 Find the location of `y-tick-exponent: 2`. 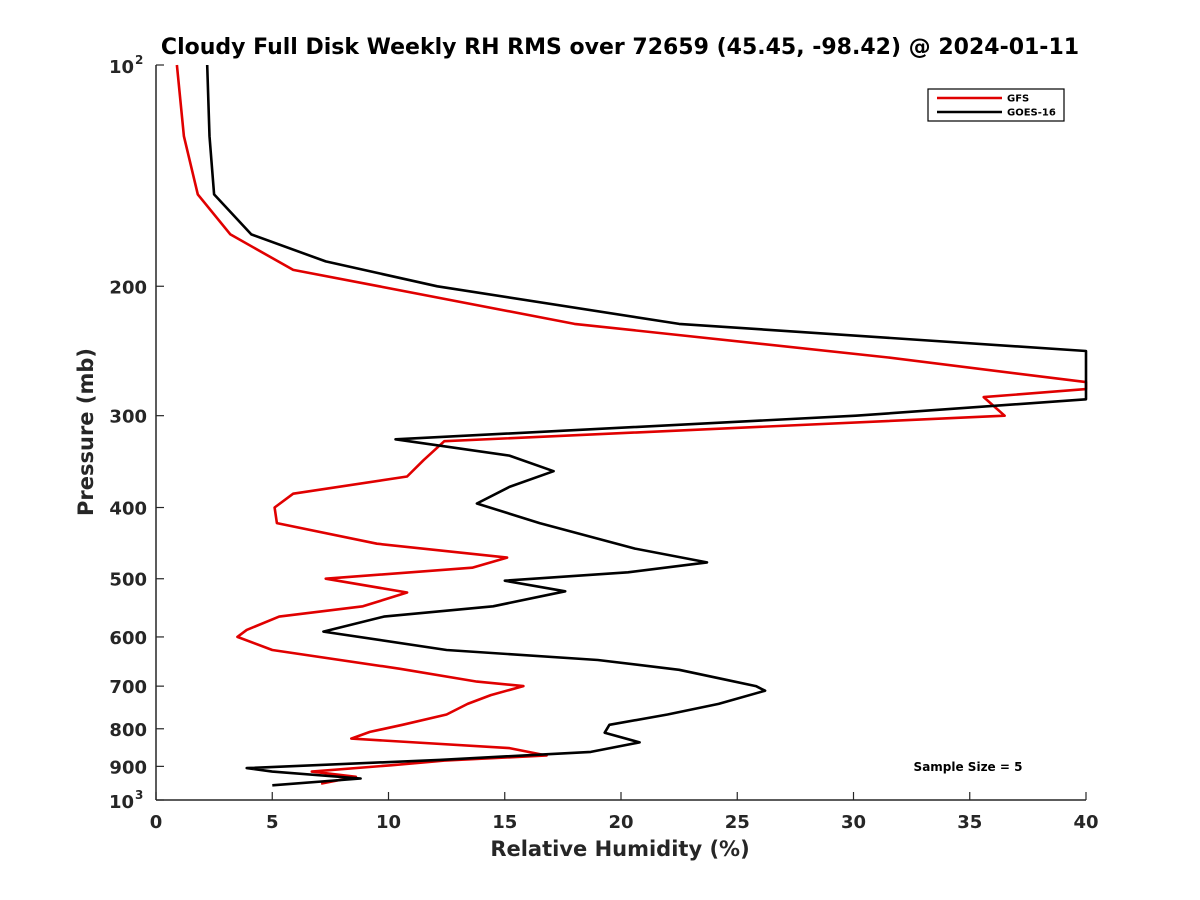

y-tick-exponent: 2 is located at coordinates (139, 60).